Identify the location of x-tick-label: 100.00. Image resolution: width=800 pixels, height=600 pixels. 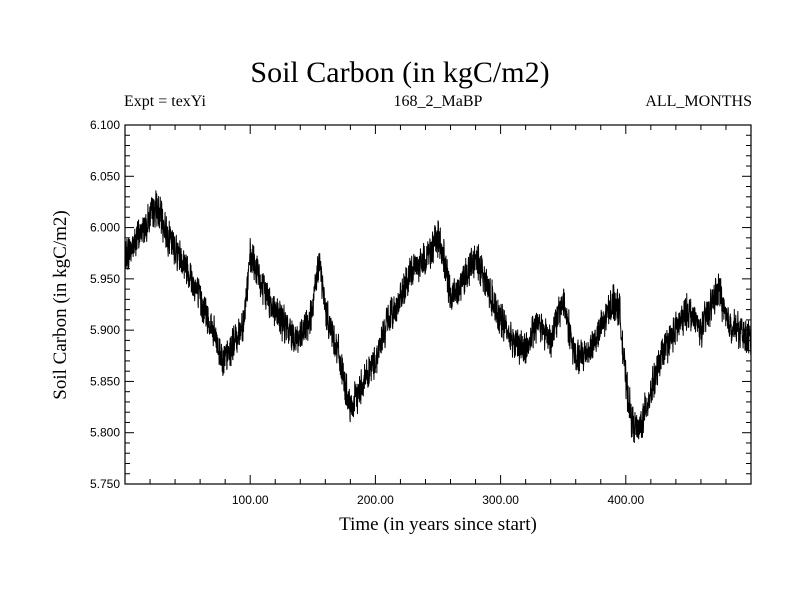
(250, 500).